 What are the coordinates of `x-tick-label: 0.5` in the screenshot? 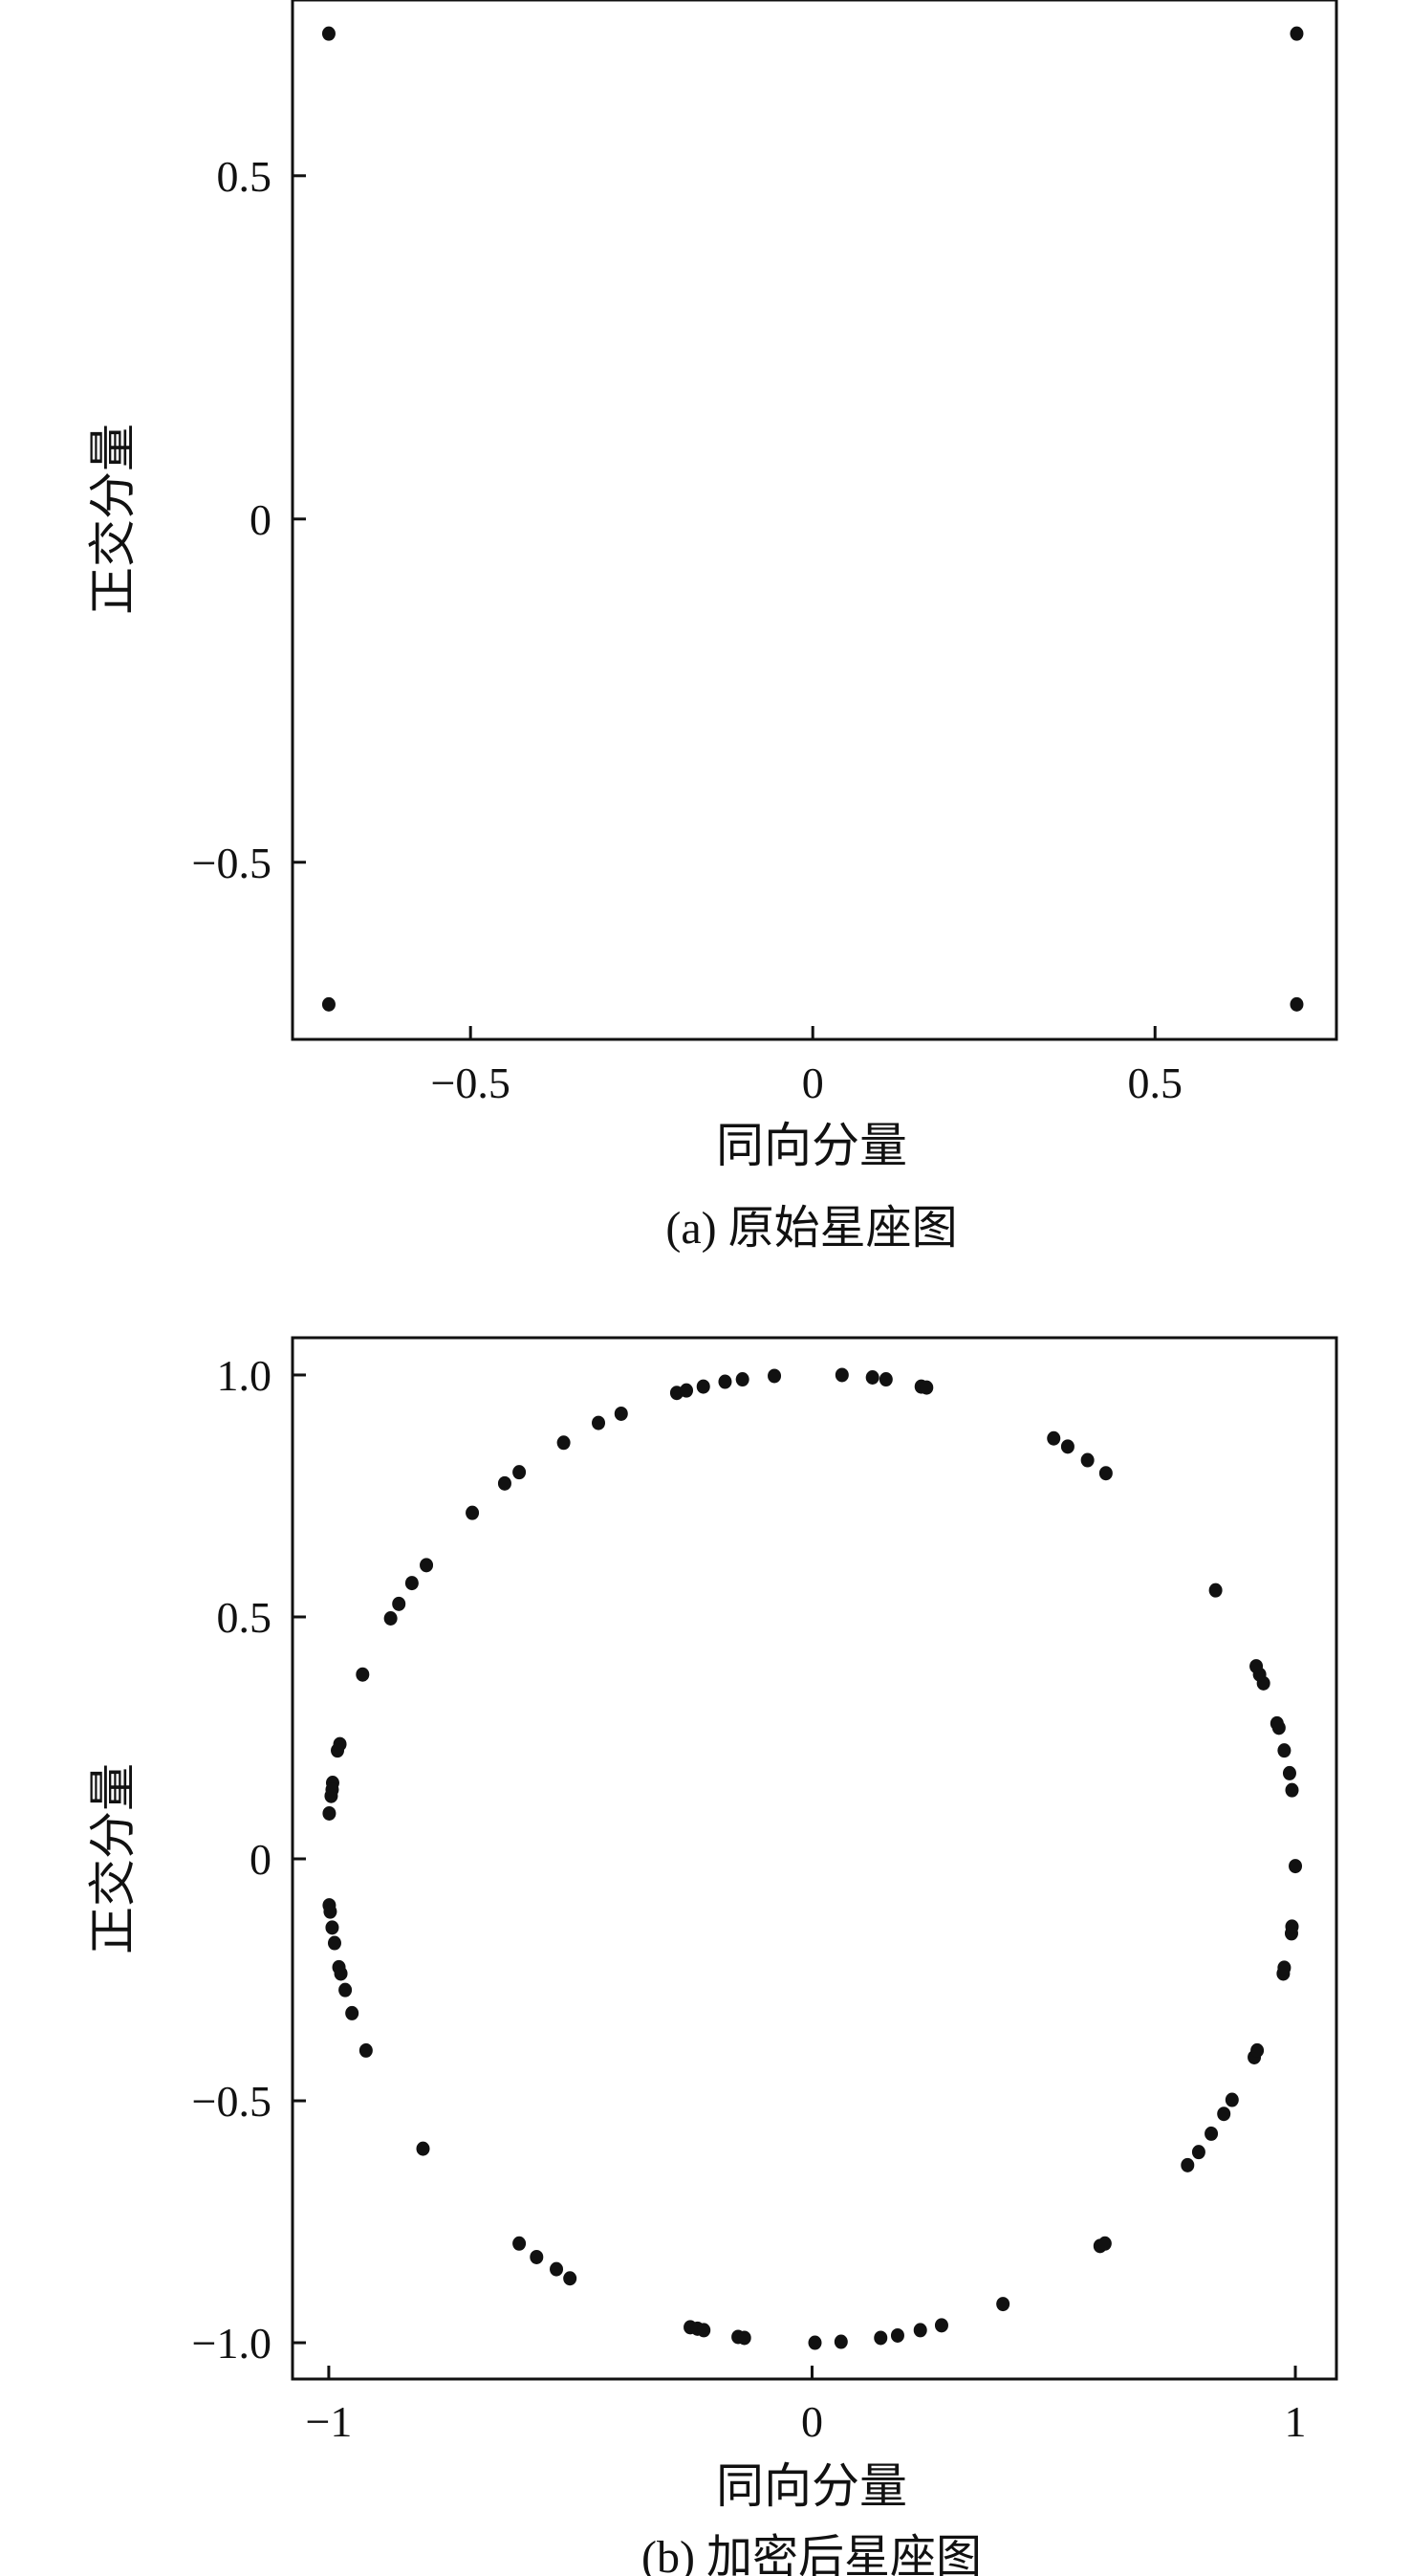 It's located at (1155, 1083).